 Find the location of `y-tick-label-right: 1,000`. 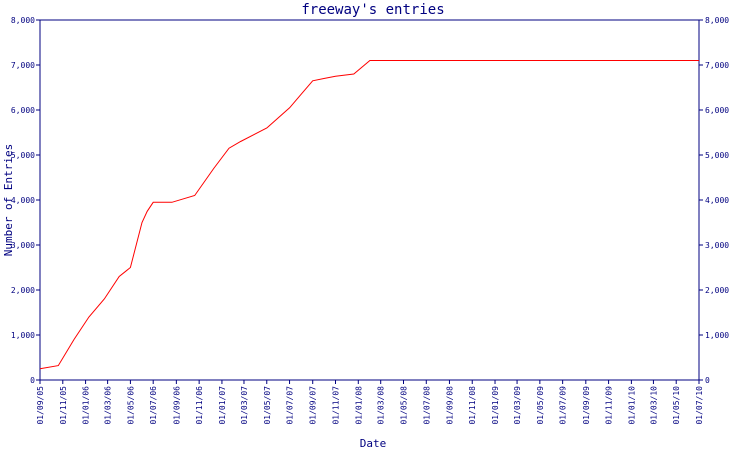

y-tick-label-right: 1,000 is located at coordinates (717, 335).